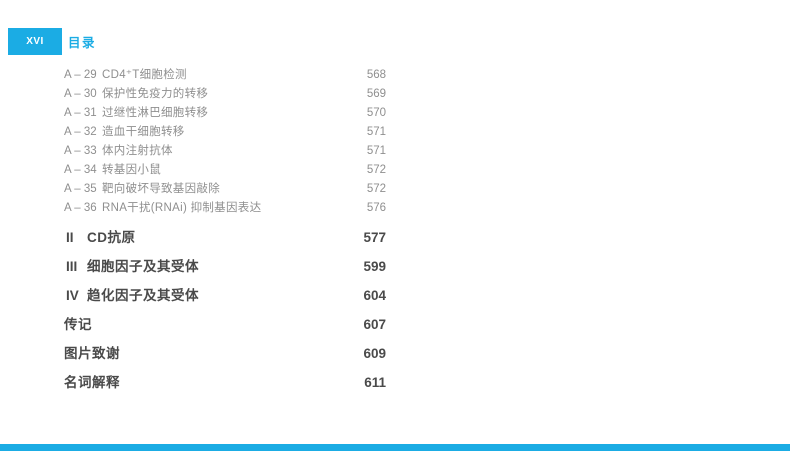 The image size is (790, 451). What do you see at coordinates (161, 189) in the screenshot?
I see `entry-title: 靶向破坏导致基因敲除` at bounding box center [161, 189].